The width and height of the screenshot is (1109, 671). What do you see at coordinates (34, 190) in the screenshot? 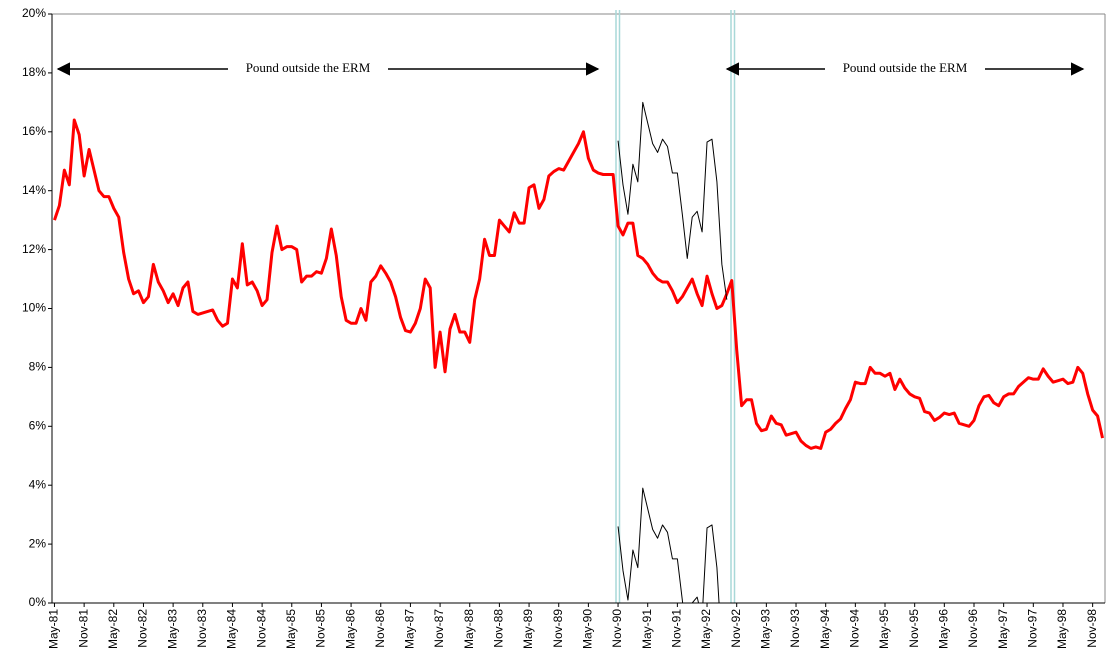
I see `y-tick-label: 14%` at bounding box center [34, 190].